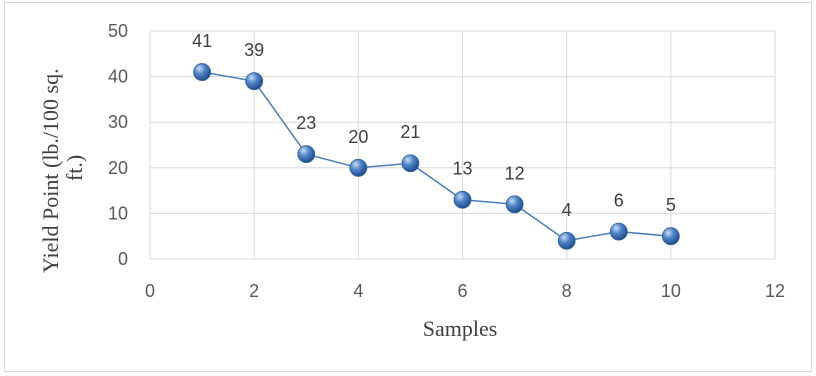  Describe the element at coordinates (775, 291) in the screenshot. I see `x-tick-label: 12` at that location.